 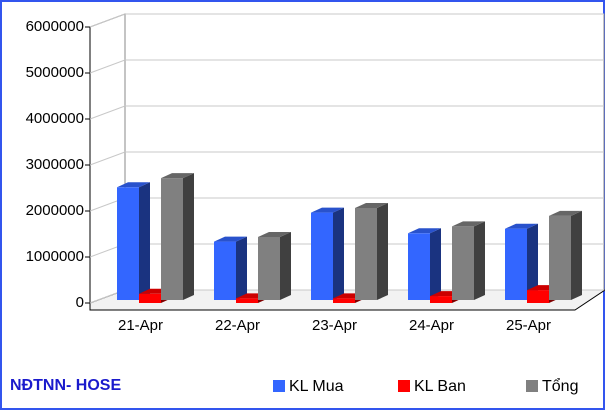 I want to click on y-tick-label: 2000000, so click(x=55, y=210).